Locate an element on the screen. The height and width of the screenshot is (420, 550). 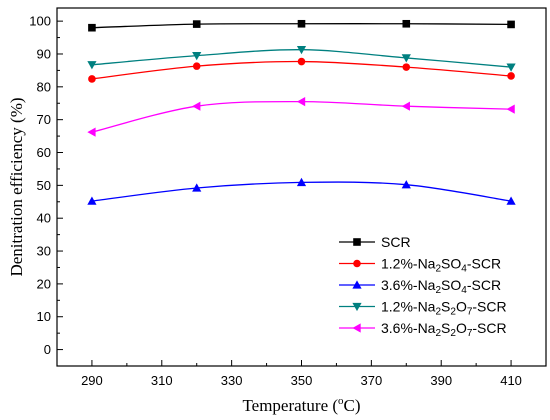
x-axis-title: Temperature (oC) is located at coordinates (301, 405).